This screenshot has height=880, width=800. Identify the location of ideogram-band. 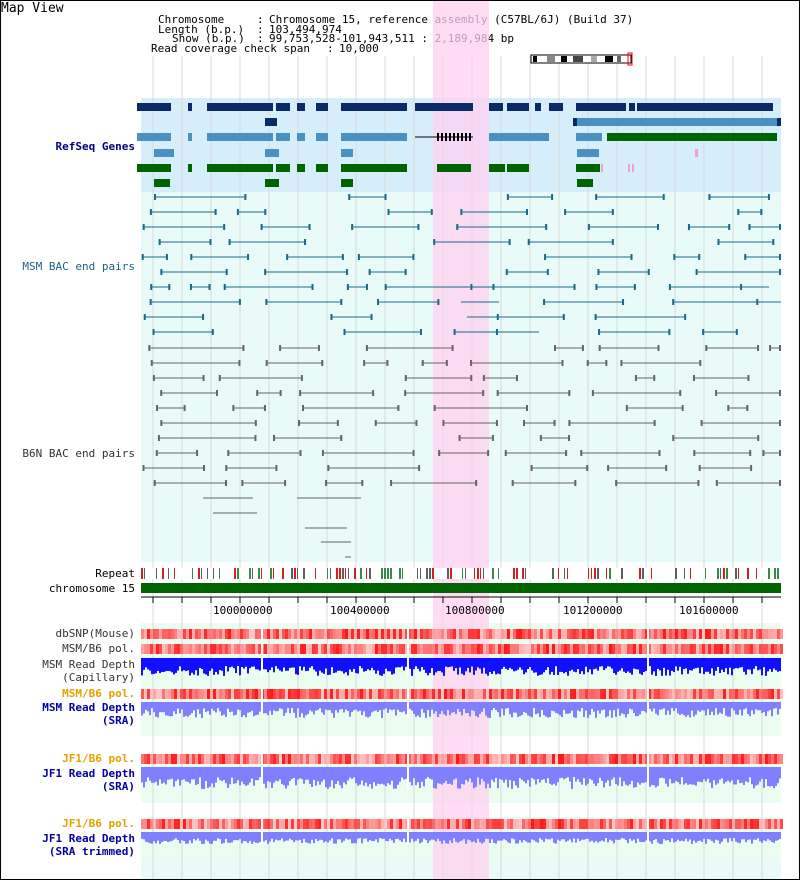
(535, 59).